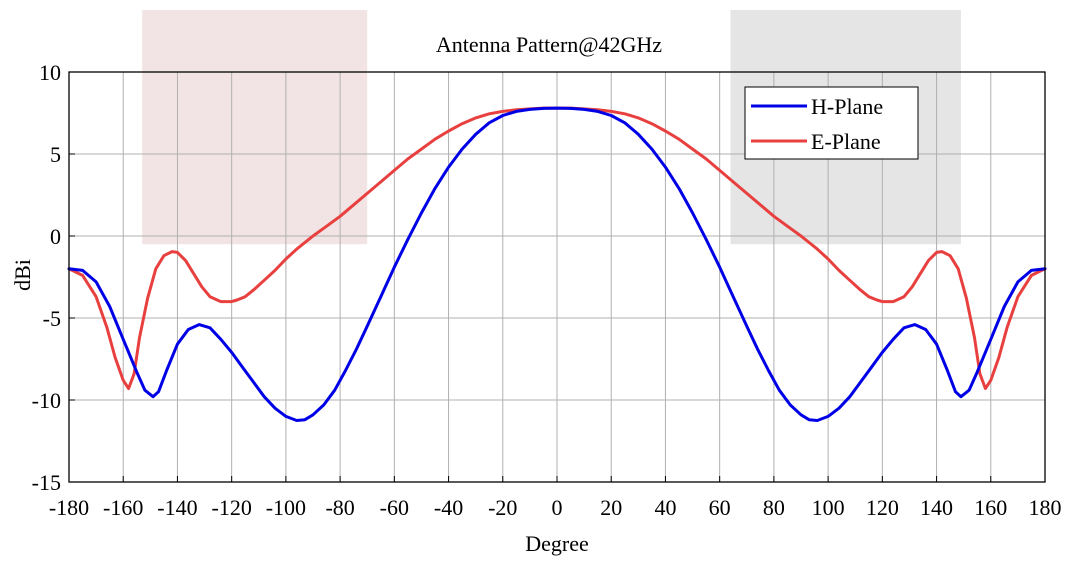 This screenshot has height=562, width=1068. I want to click on x-tick-label: -120, so click(232, 507).